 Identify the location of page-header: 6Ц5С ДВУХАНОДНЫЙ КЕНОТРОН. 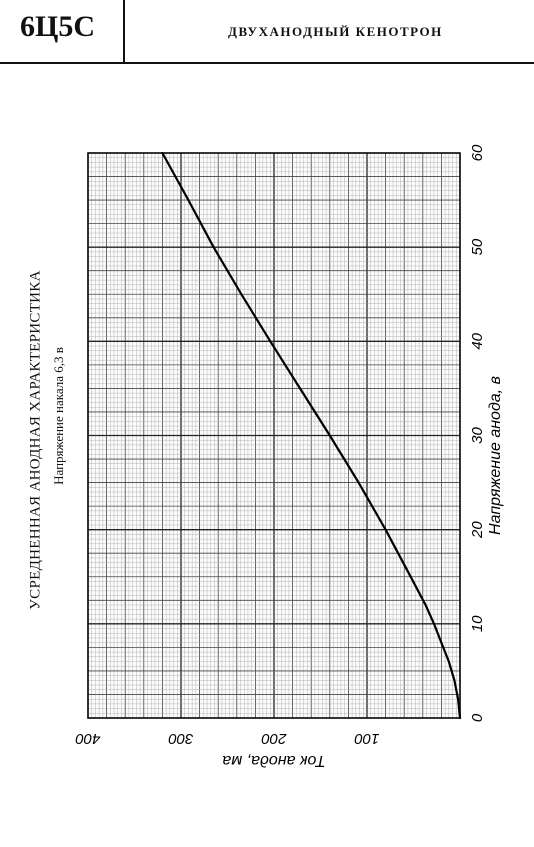
(267, 32).